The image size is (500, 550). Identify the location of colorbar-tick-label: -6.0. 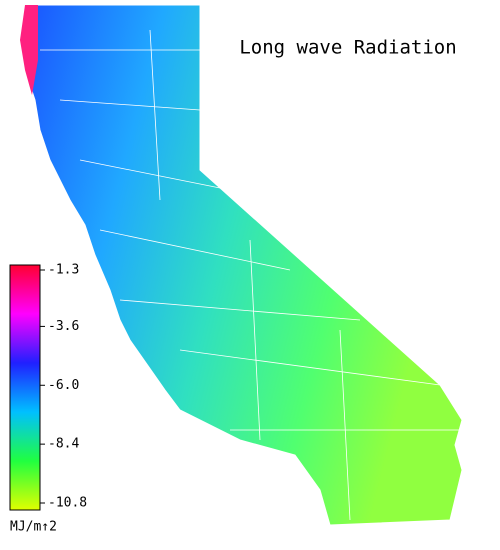
(63, 385).